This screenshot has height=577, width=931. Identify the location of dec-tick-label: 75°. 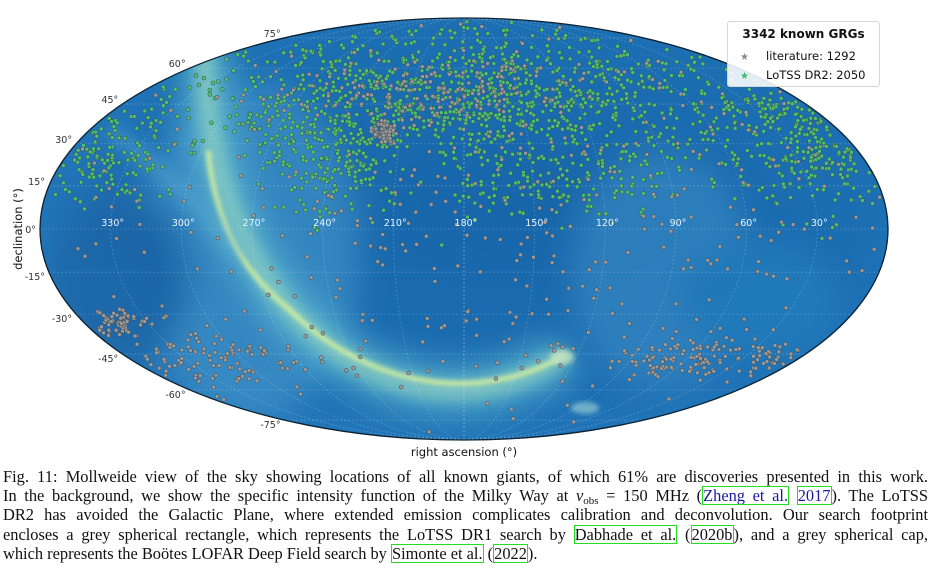
(272, 34).